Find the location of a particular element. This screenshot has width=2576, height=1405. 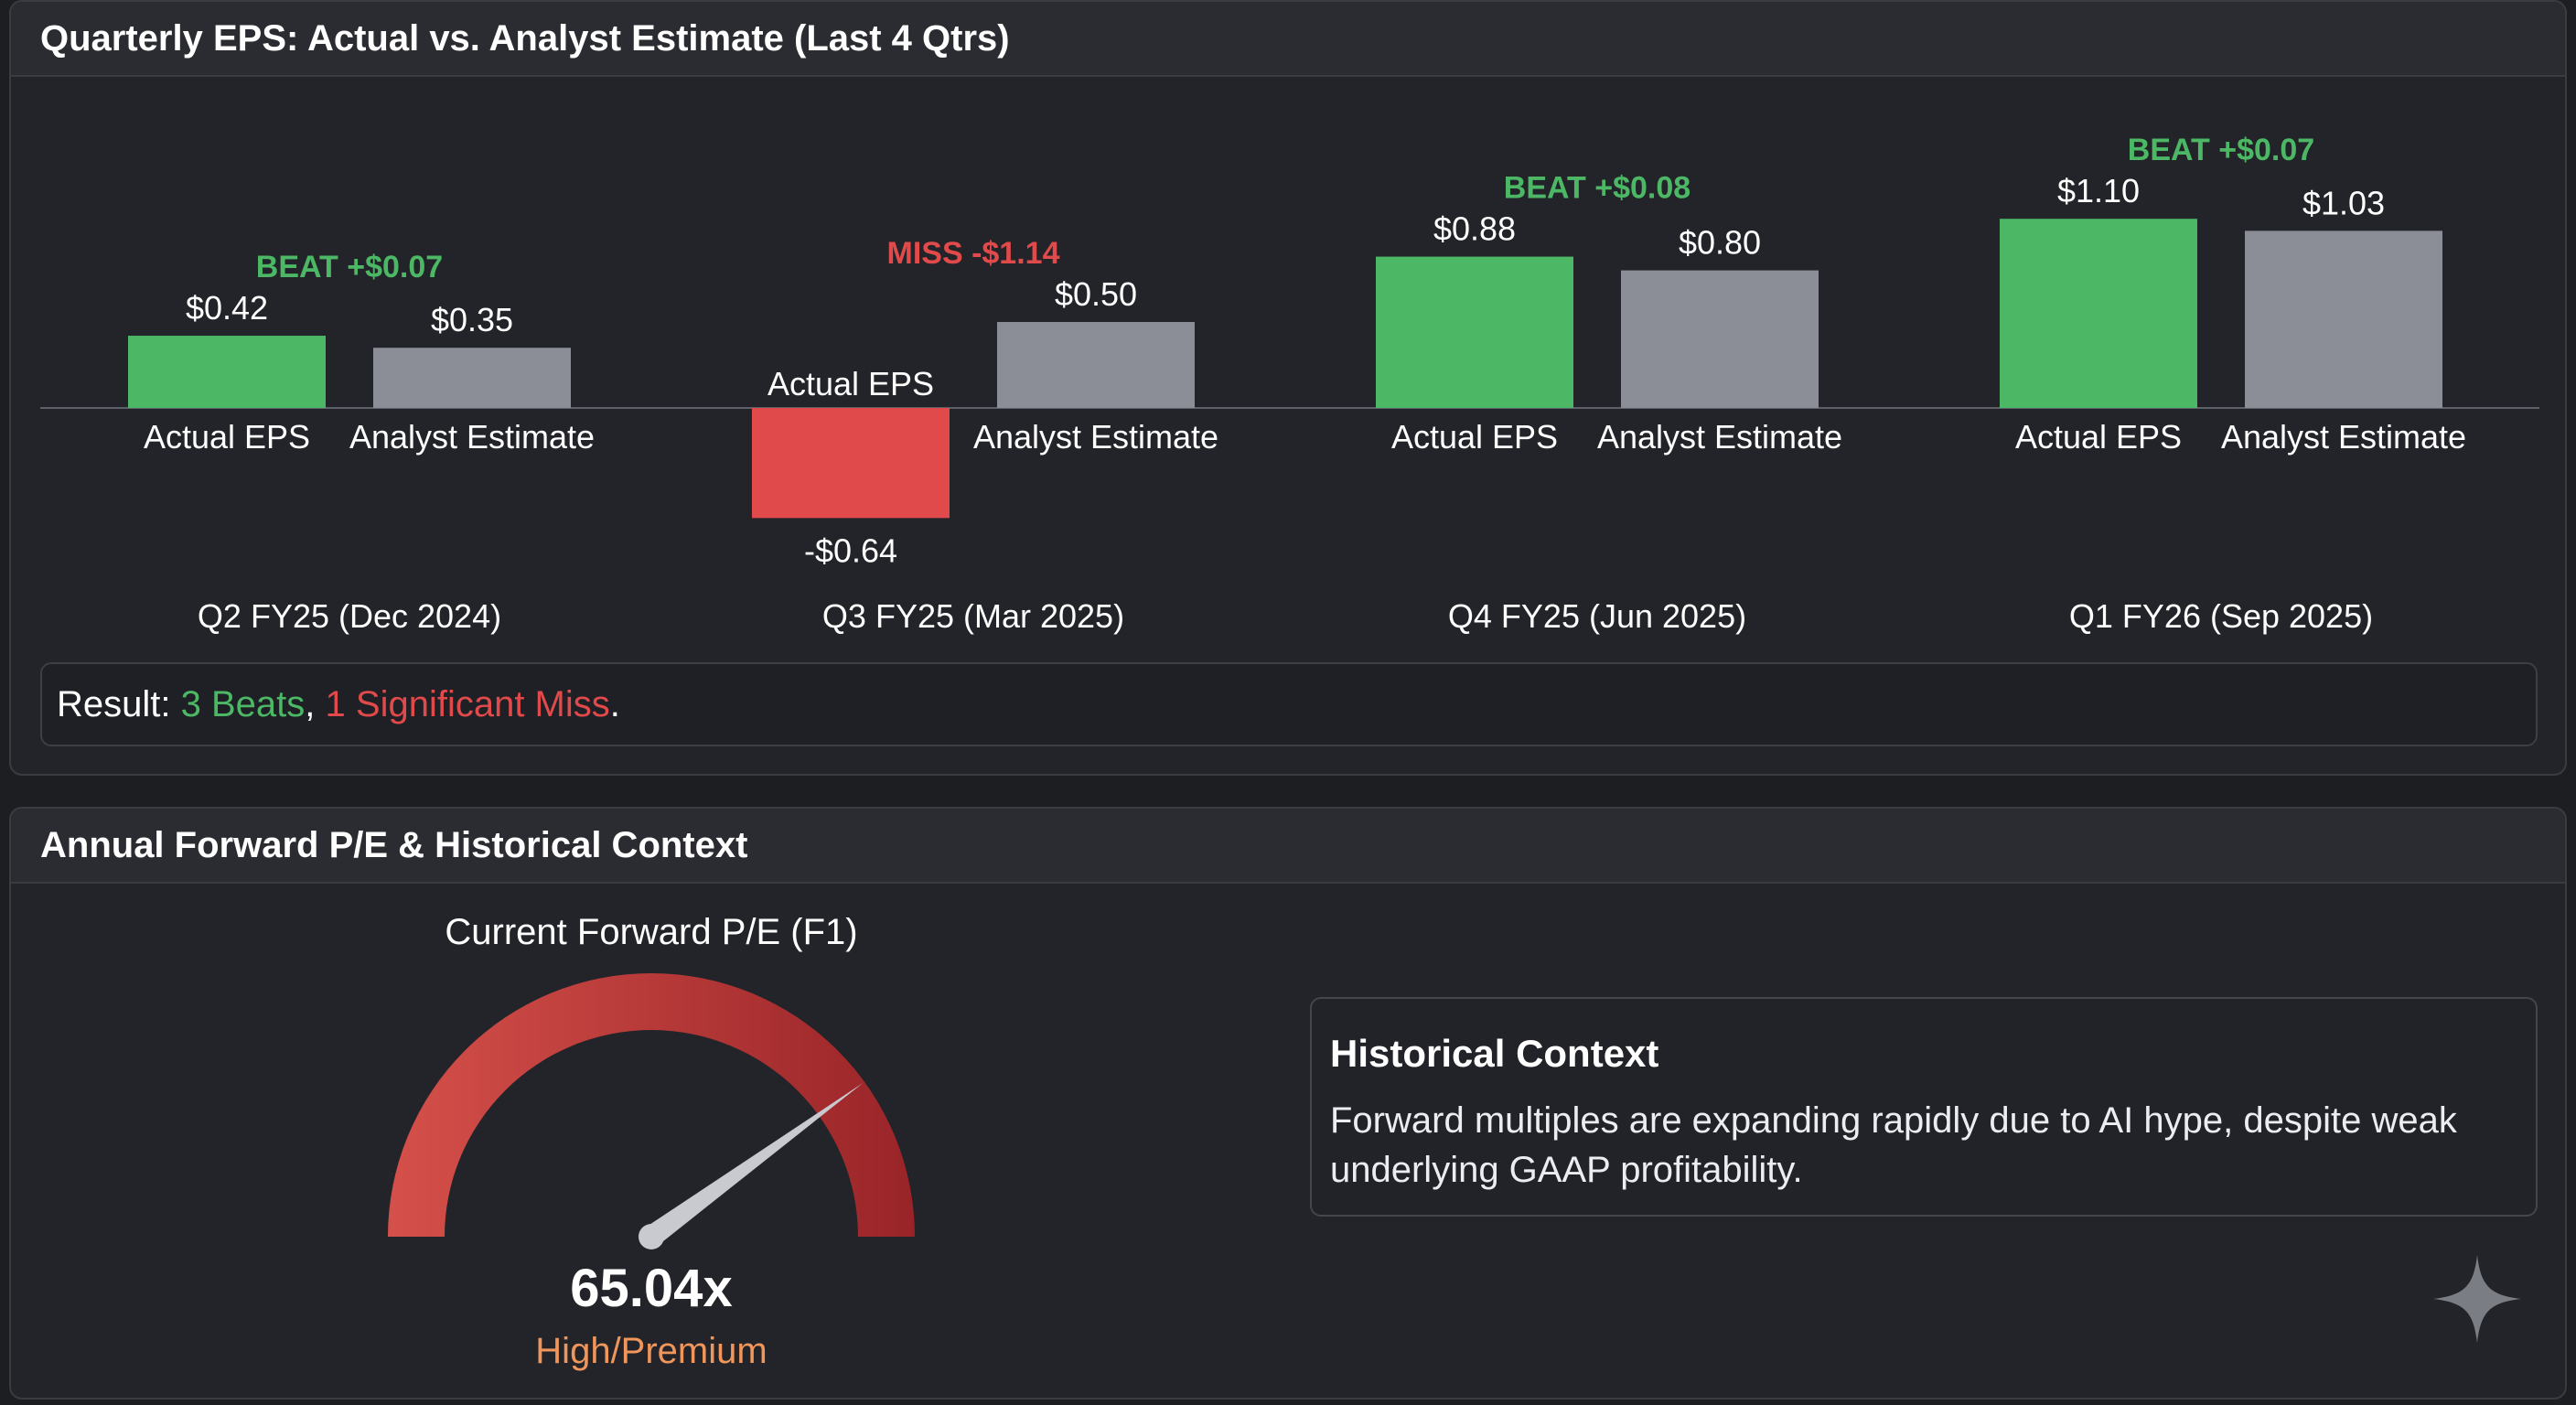

result-suffix: . is located at coordinates (614, 703).